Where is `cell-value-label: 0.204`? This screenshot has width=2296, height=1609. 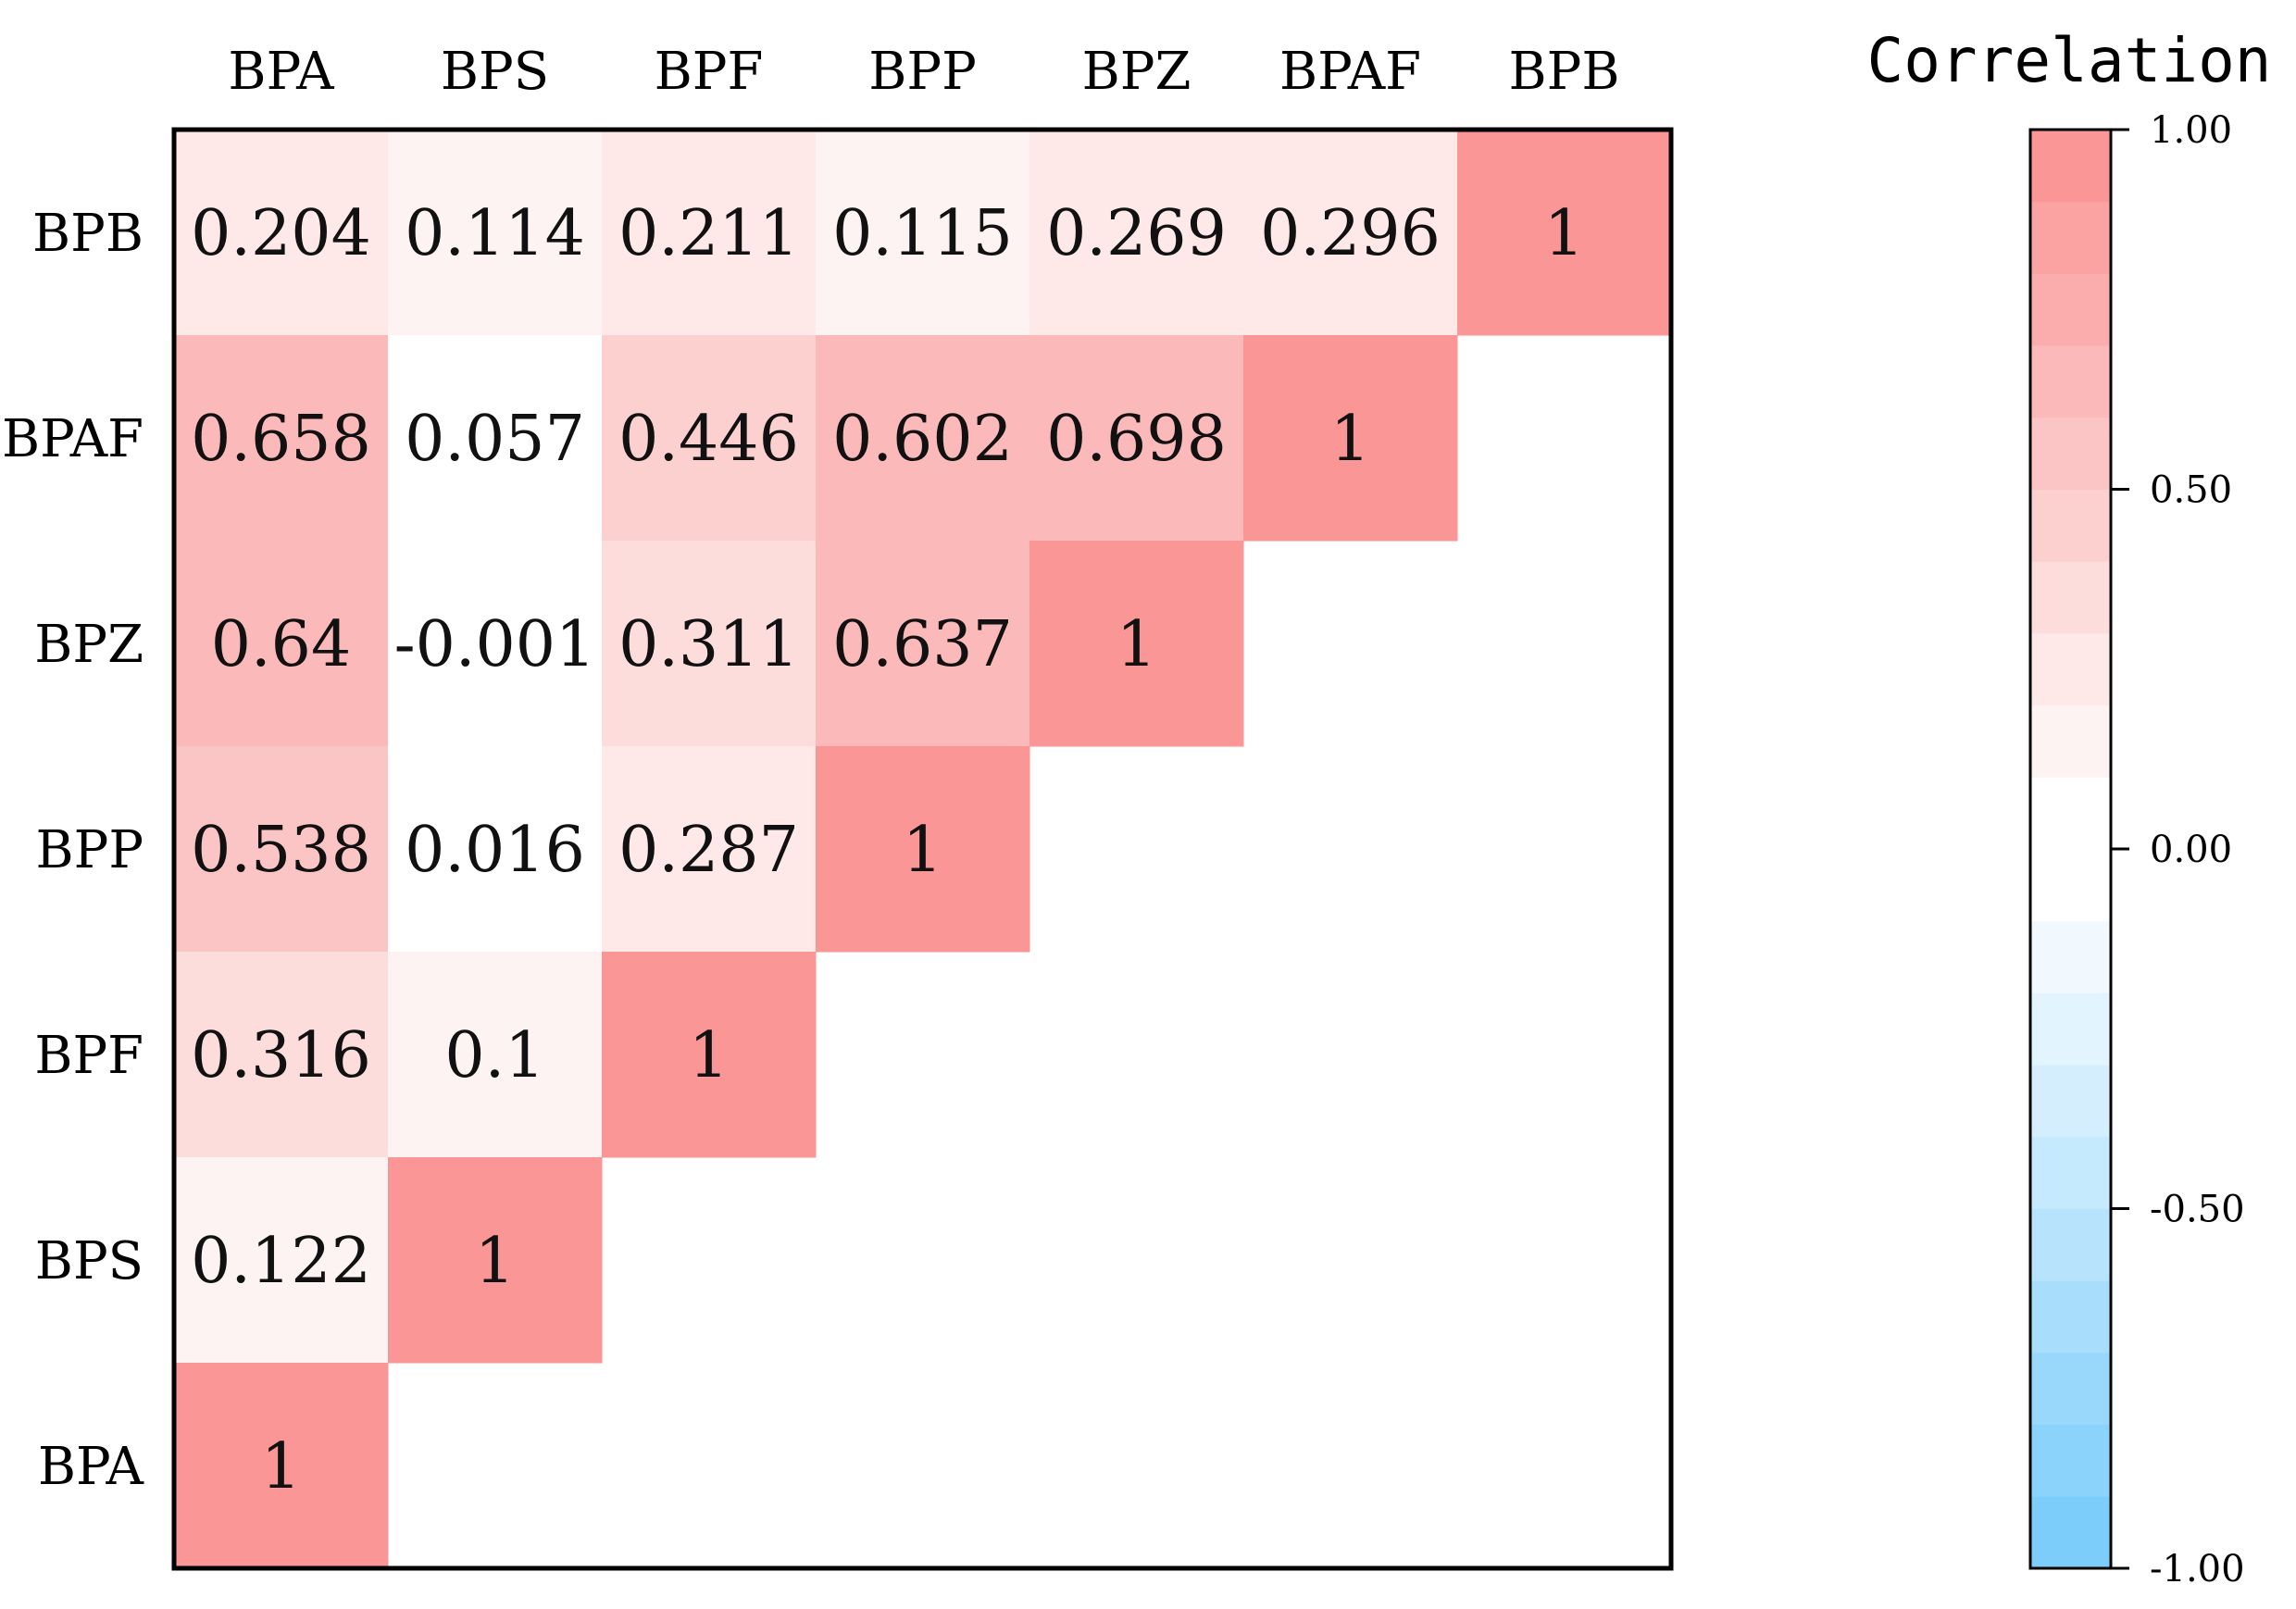 cell-value-label: 0.204 is located at coordinates (281, 233).